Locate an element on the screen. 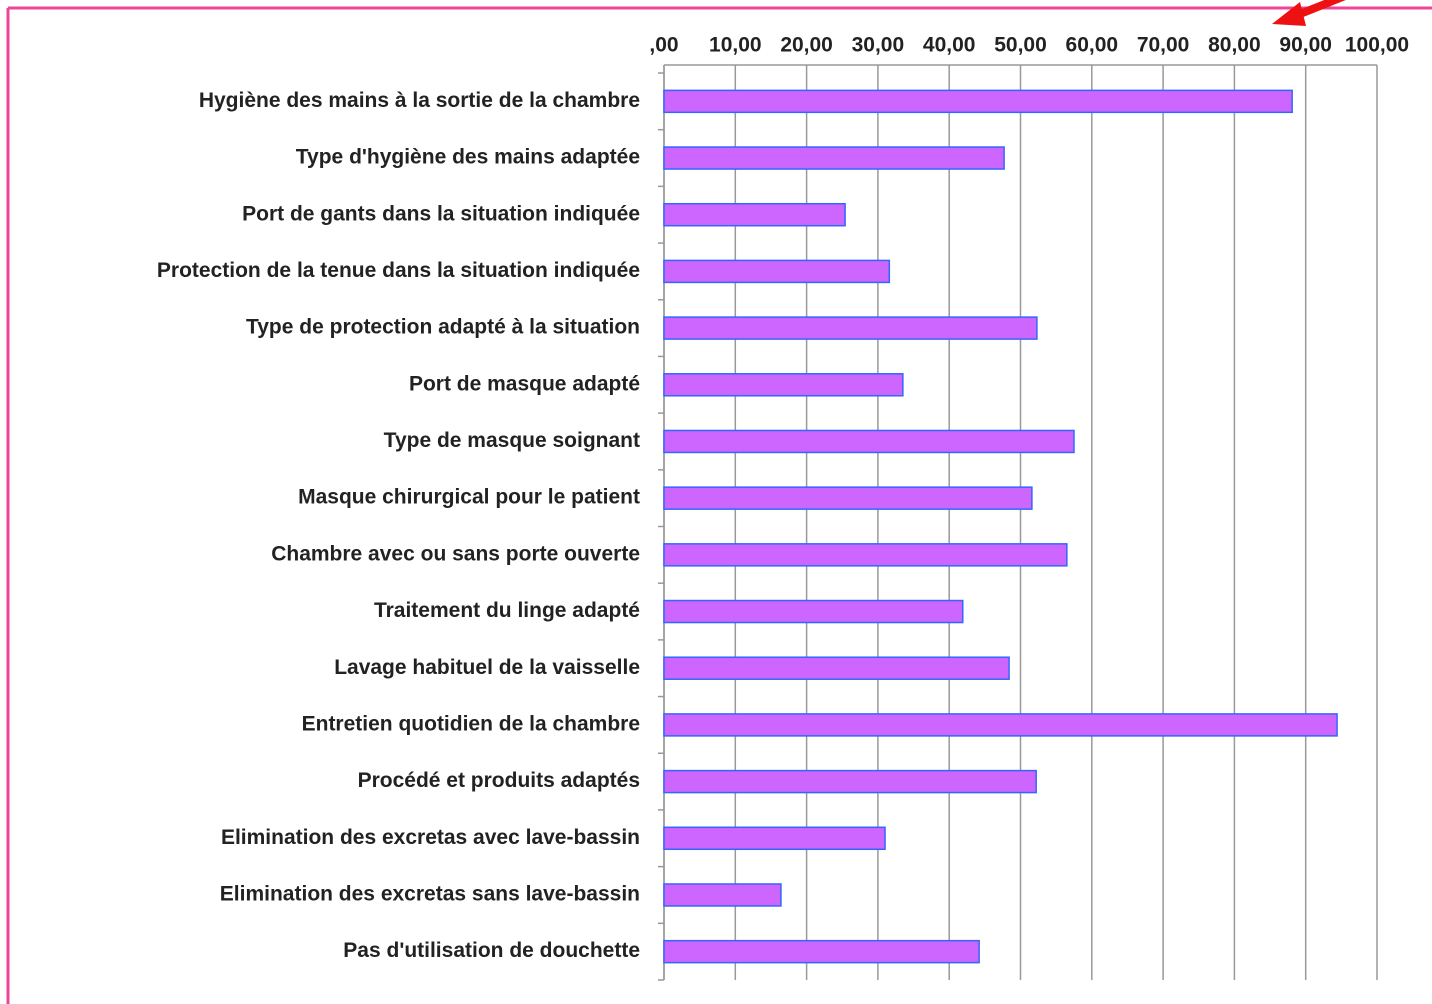 Image resolution: width=1432 pixels, height=1004 pixels. y-tick-label: Port de masque adapté is located at coordinates (524, 383).